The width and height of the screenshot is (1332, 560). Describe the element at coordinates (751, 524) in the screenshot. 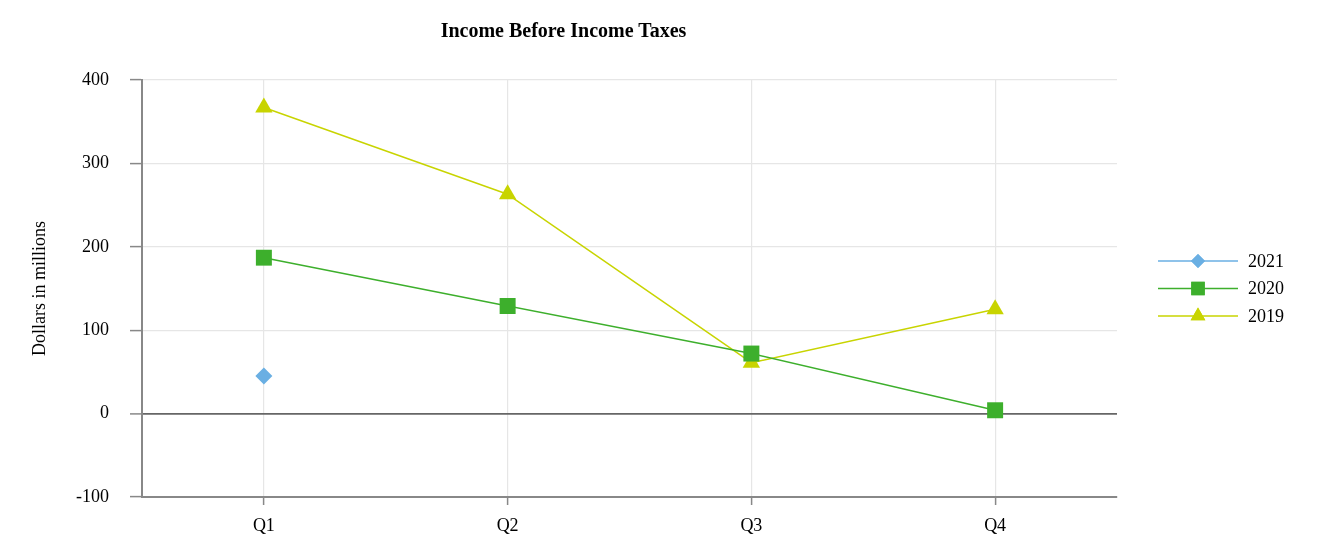

I see `x-tick-label: Q3` at that location.